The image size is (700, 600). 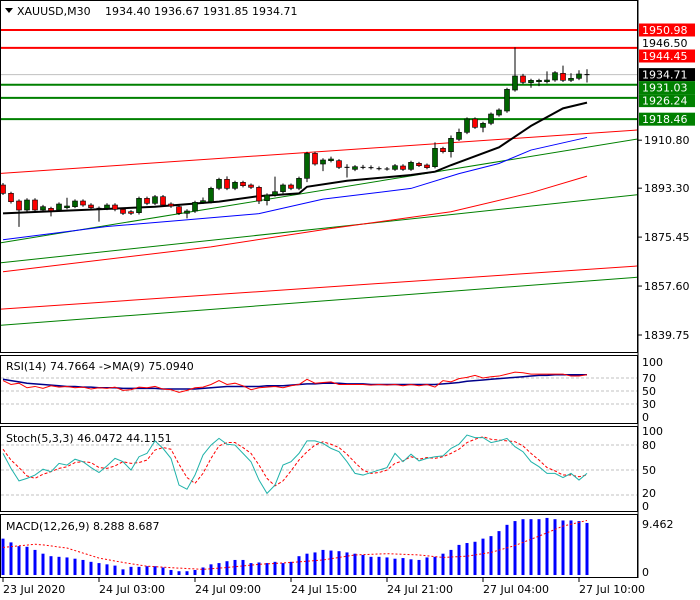 What do you see at coordinates (667, 43) in the screenshot?
I see `hidden-price-label: 1946.50` at bounding box center [667, 43].